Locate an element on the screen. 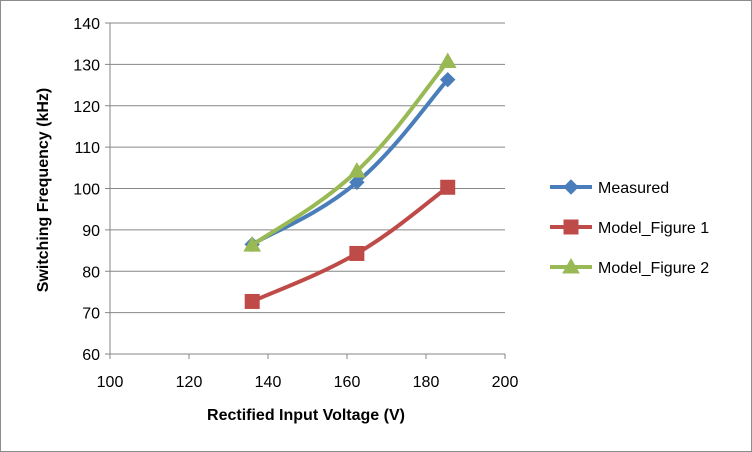  legend: Measured Model_Figure 1 Model_Figure 2 is located at coordinates (629, 228).